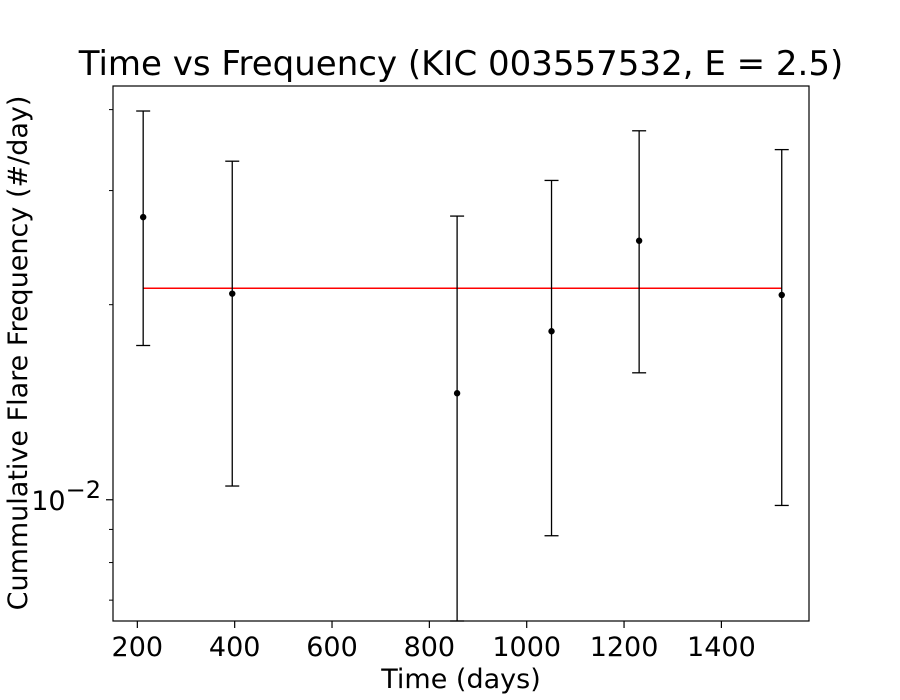 This screenshot has width=900, height=700. I want to click on x-tick-label: 1200, so click(624, 647).